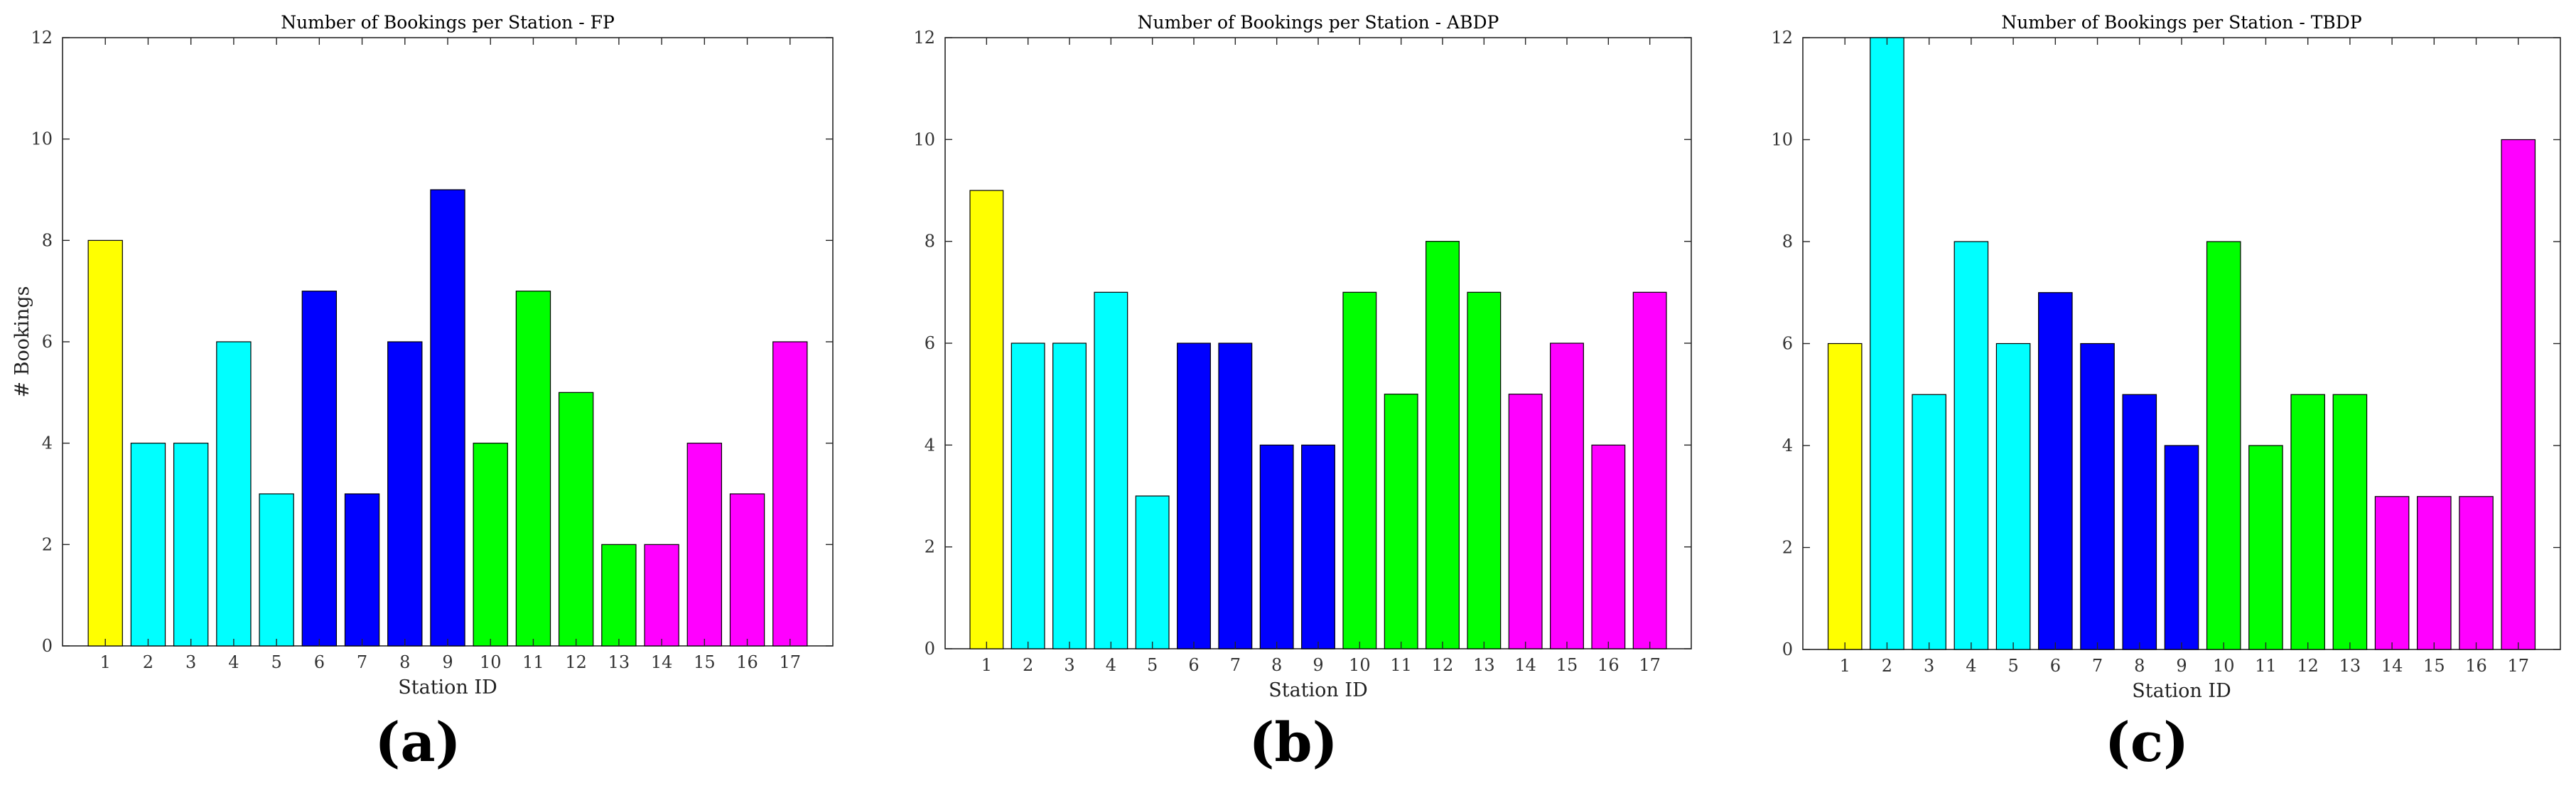 The width and height of the screenshot is (2576, 793). Describe the element at coordinates (1318, 22) in the screenshot. I see `chart-title: Number of Bookings per Station - ABDP` at that location.